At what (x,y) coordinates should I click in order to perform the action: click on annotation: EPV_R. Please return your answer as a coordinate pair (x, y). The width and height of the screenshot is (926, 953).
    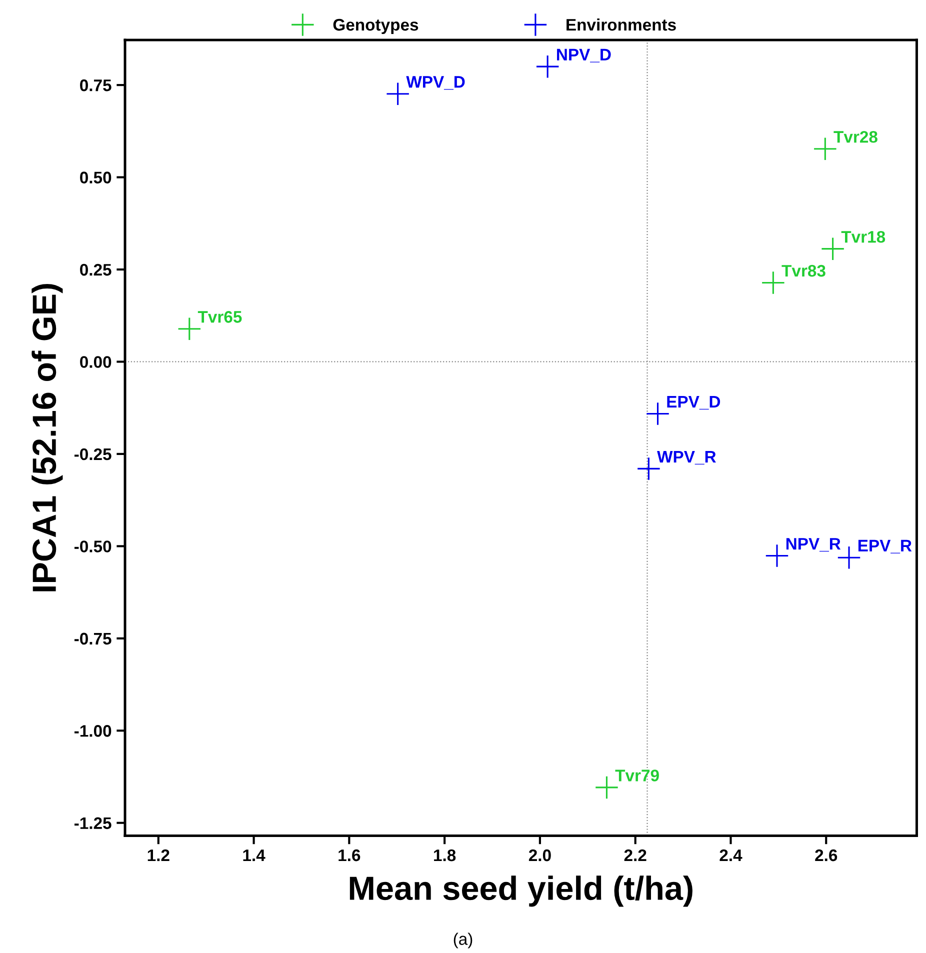
    Looking at the image, I should click on (885, 547).